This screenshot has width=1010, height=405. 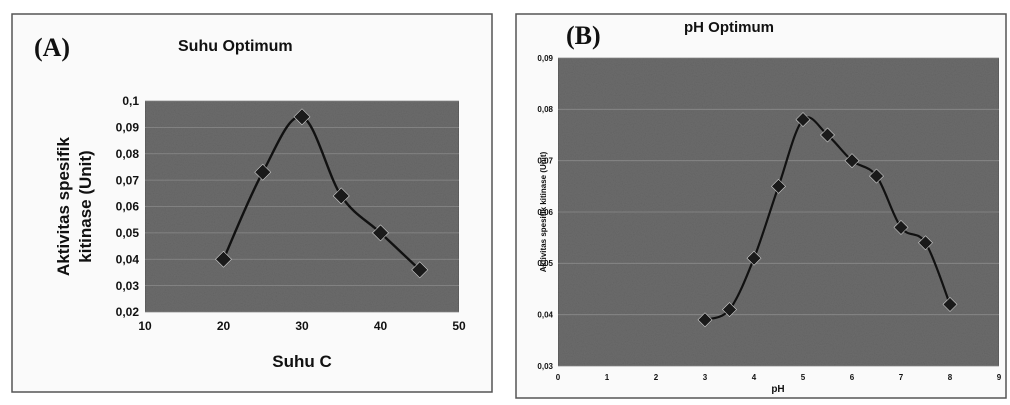 What do you see at coordinates (459, 326) in the screenshot?
I see `x-tick-label: 50` at bounding box center [459, 326].